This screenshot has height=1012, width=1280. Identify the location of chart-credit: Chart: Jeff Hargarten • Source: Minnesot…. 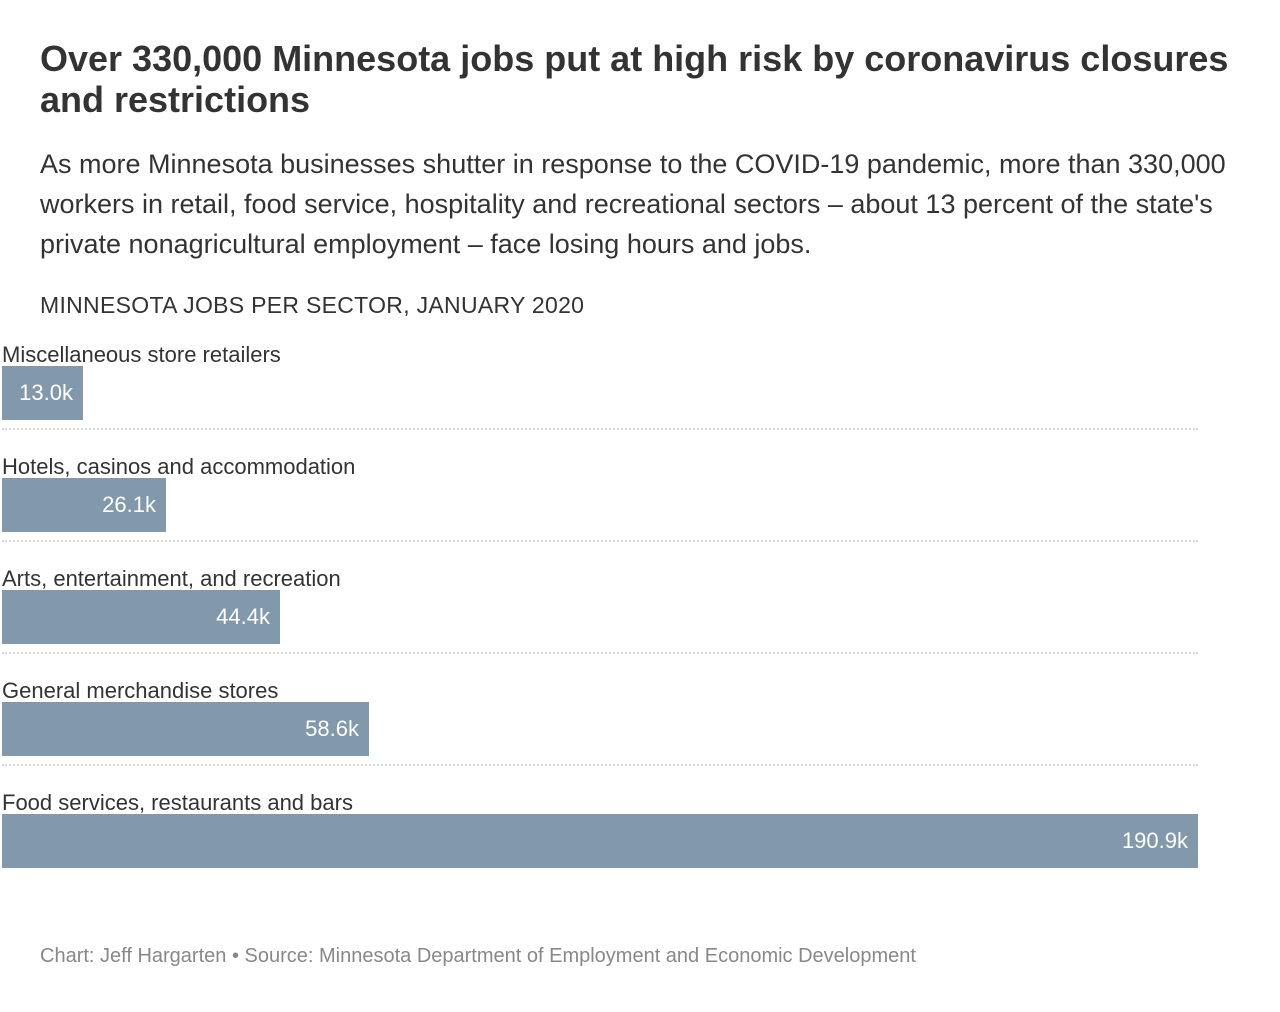
(478, 956).